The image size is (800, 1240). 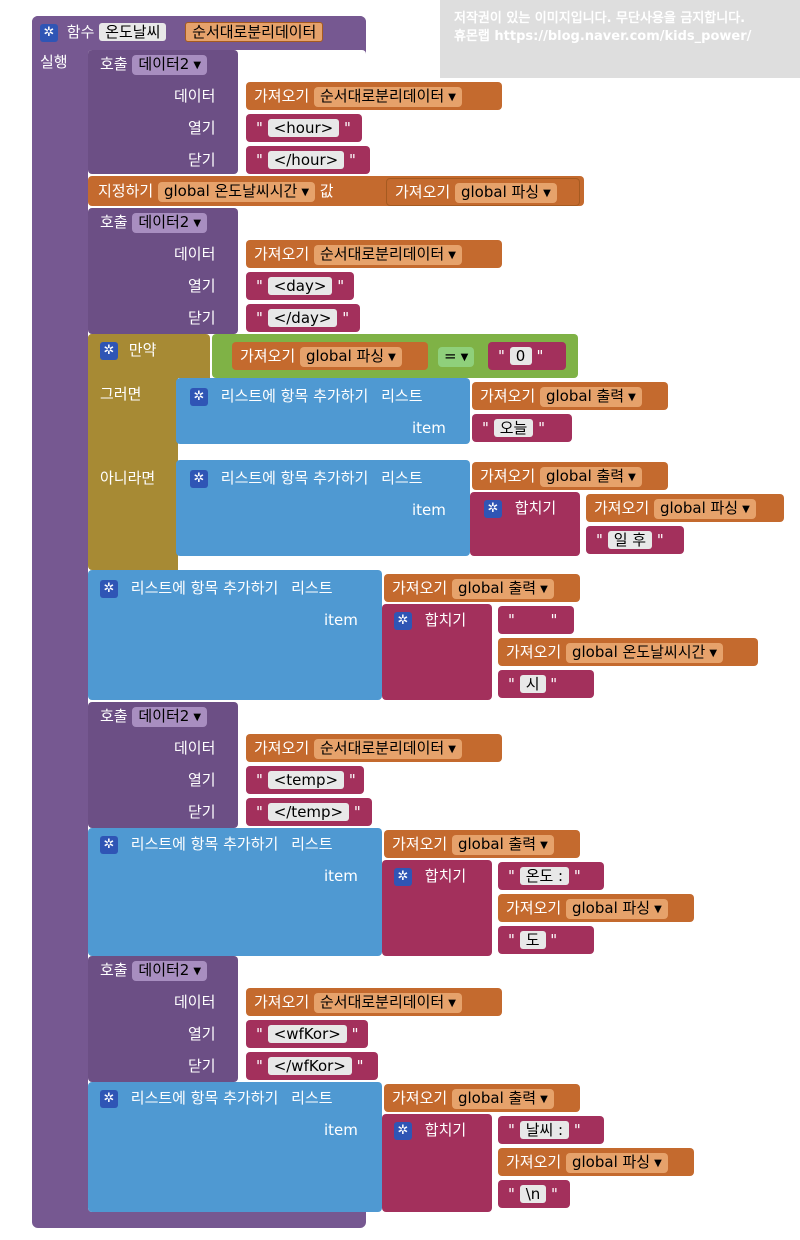 I want to click on call-proc-dropdown-temp: 데이터2 ▼, so click(x=170, y=717).